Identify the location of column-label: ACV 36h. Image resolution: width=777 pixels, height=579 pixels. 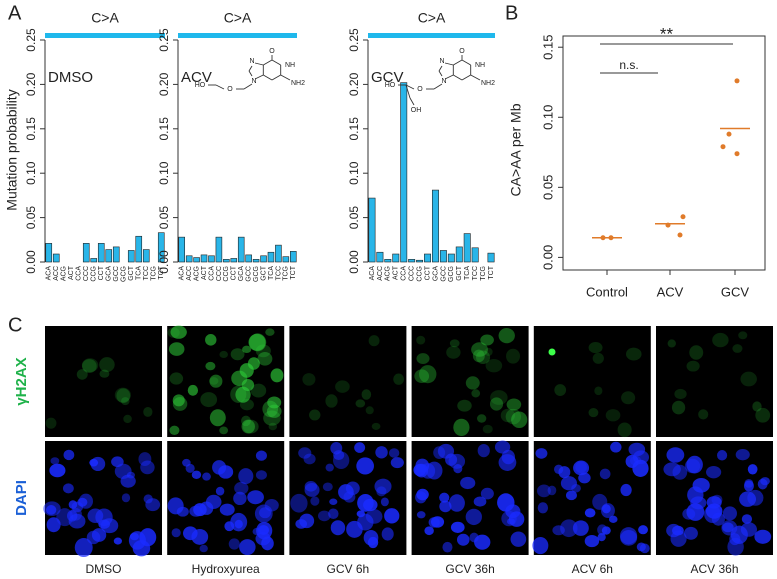
(714, 569).